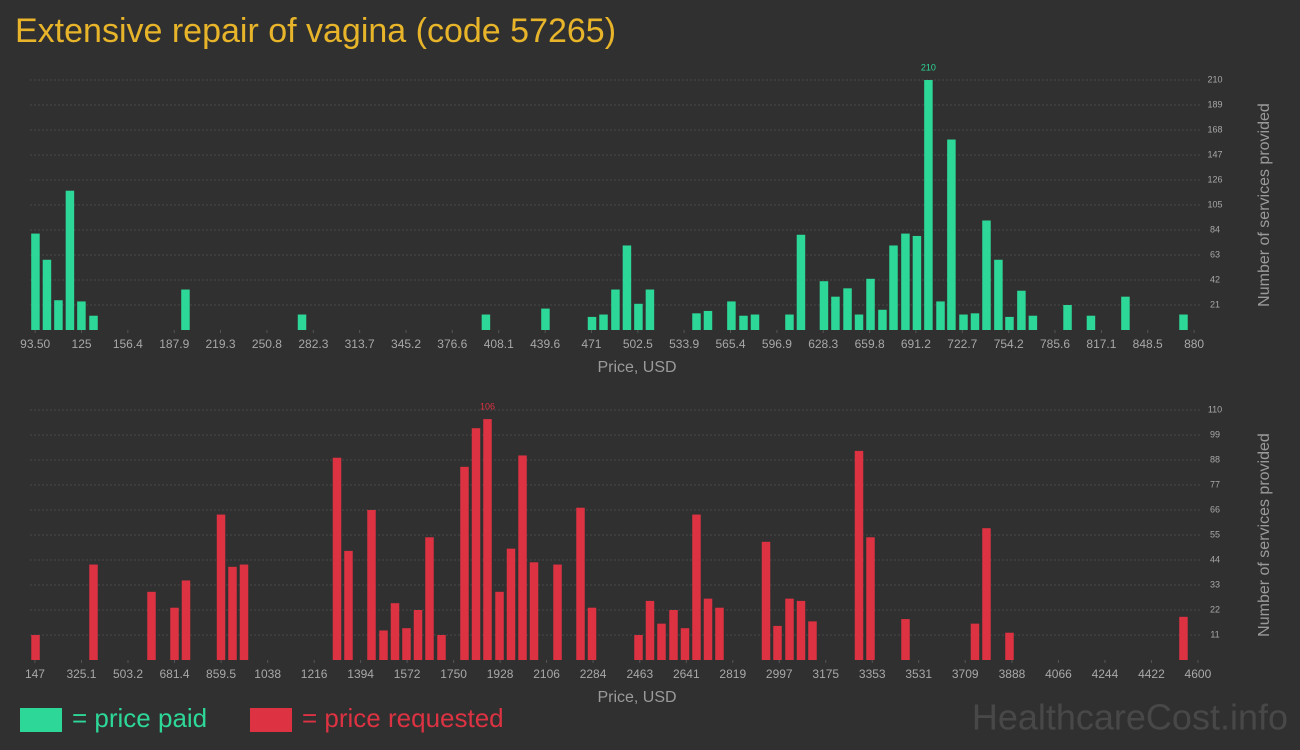 The height and width of the screenshot is (750, 1300). What do you see at coordinates (139, 718) in the screenshot?
I see `legend-label: = price paid` at bounding box center [139, 718].